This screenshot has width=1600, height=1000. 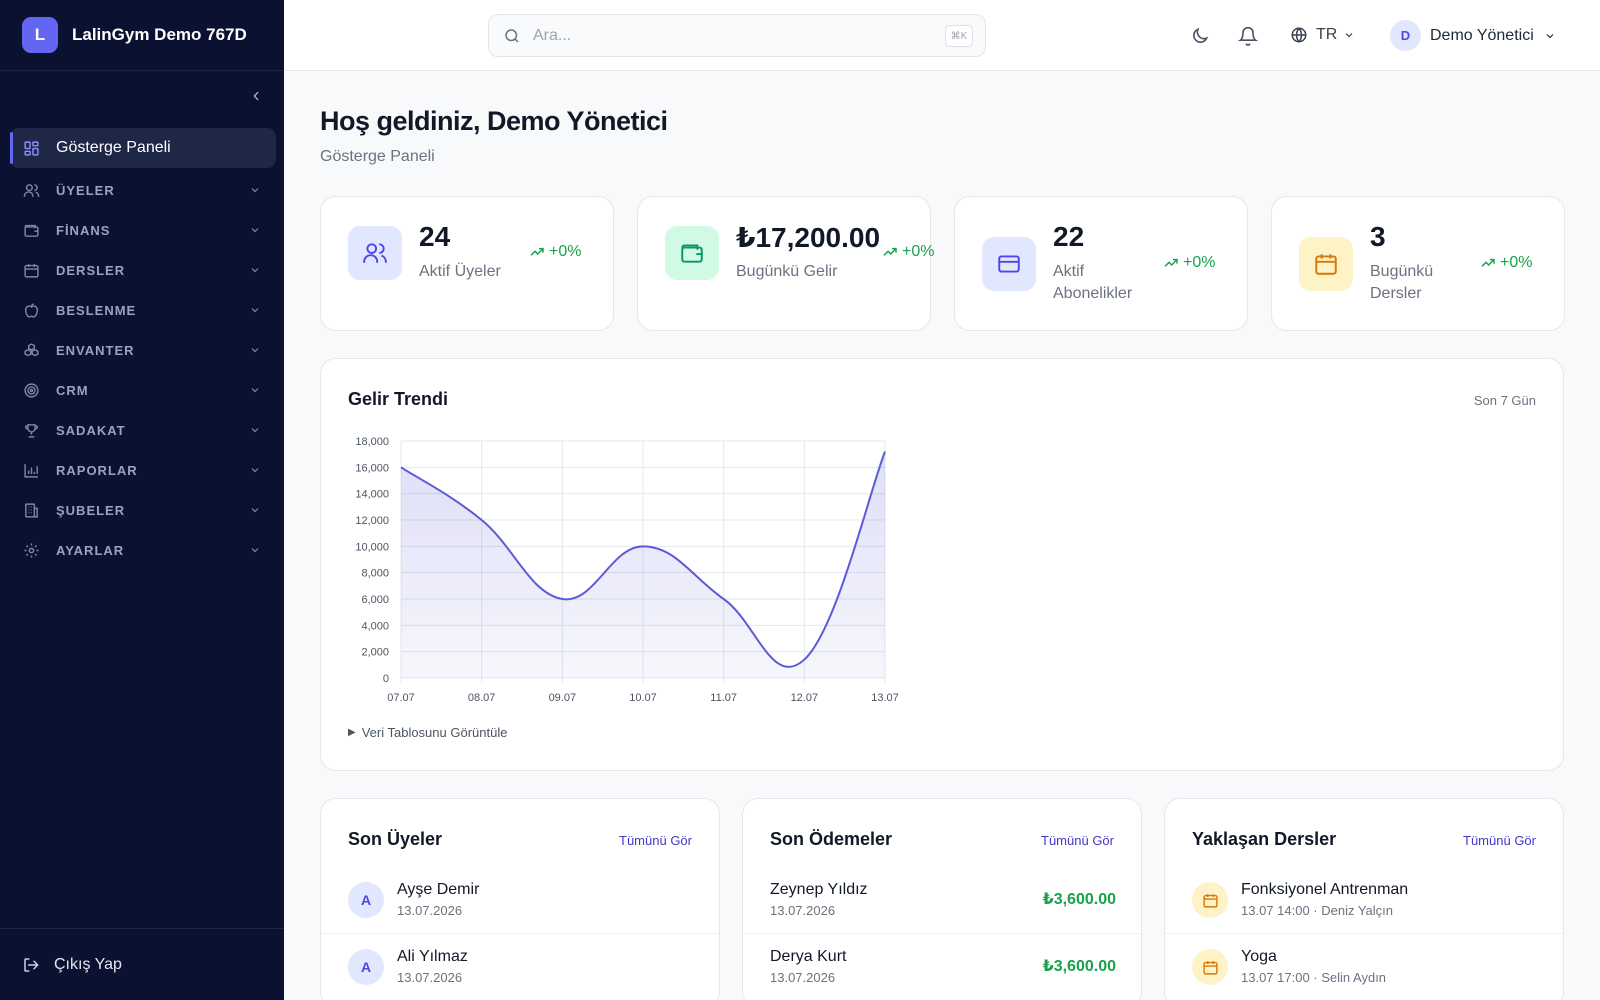 I want to click on sidebar-item-crm: CRM, so click(x=143, y=390).